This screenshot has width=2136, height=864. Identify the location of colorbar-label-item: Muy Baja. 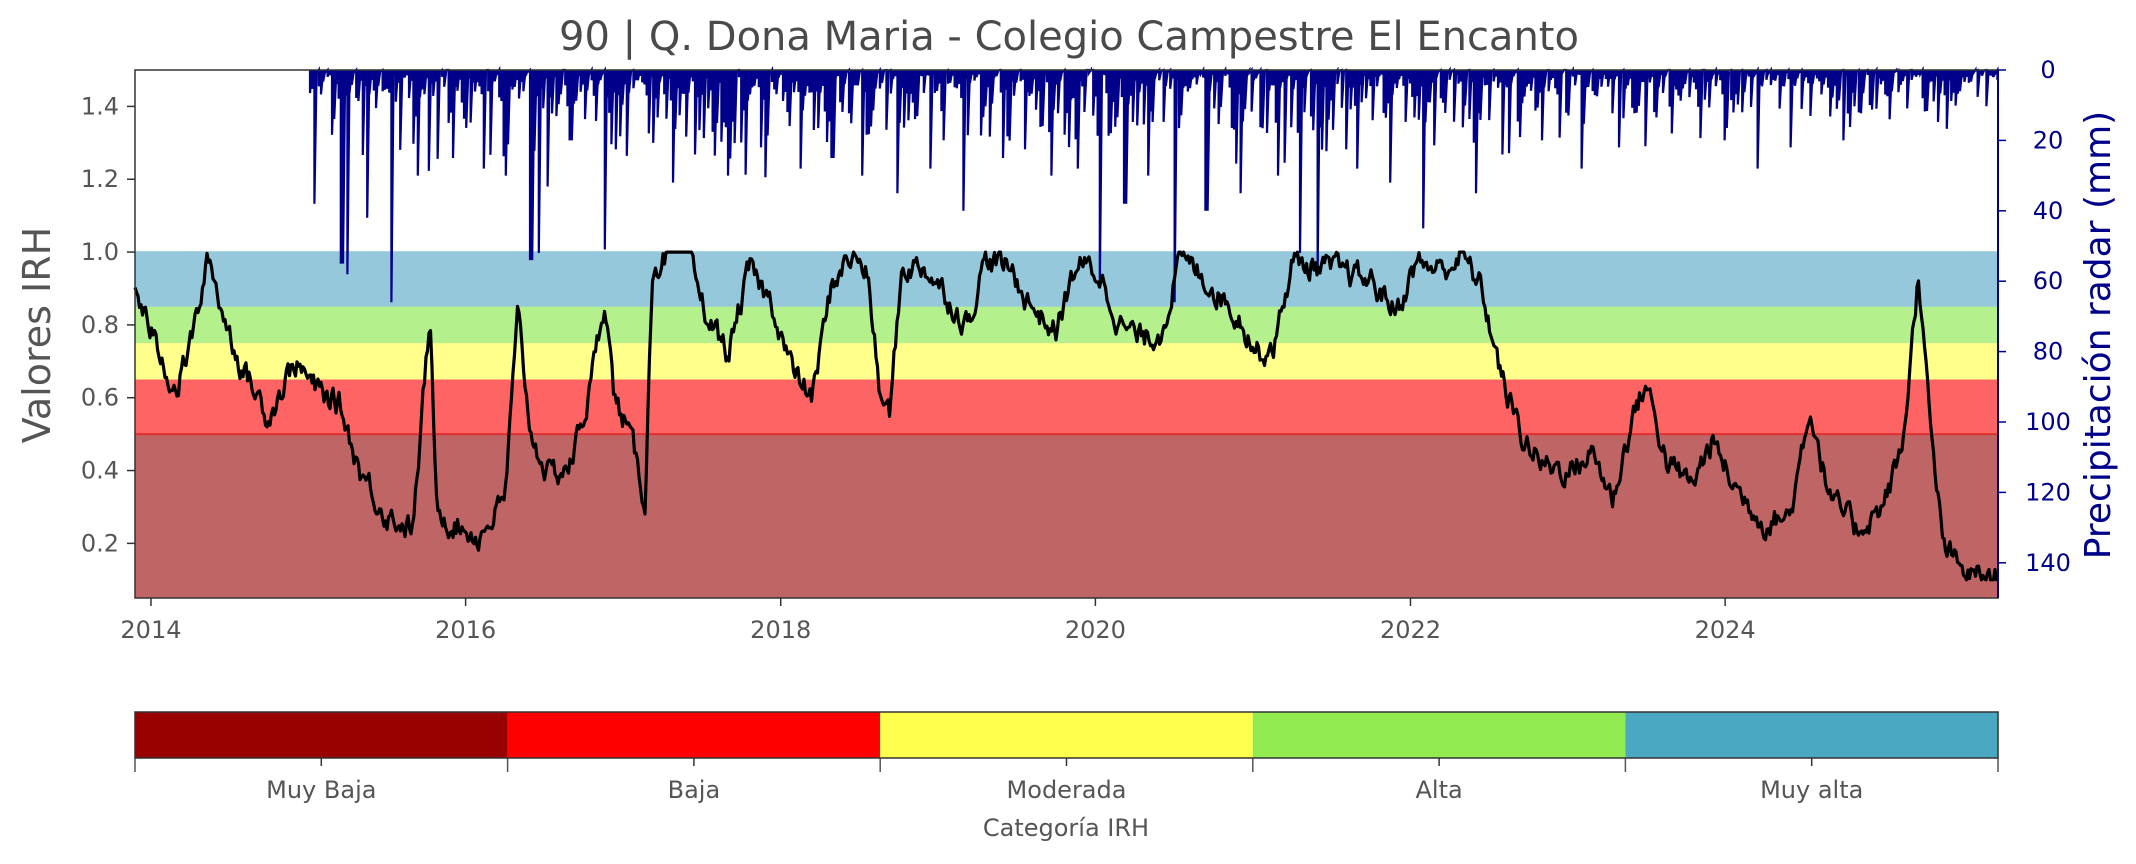
(321, 790).